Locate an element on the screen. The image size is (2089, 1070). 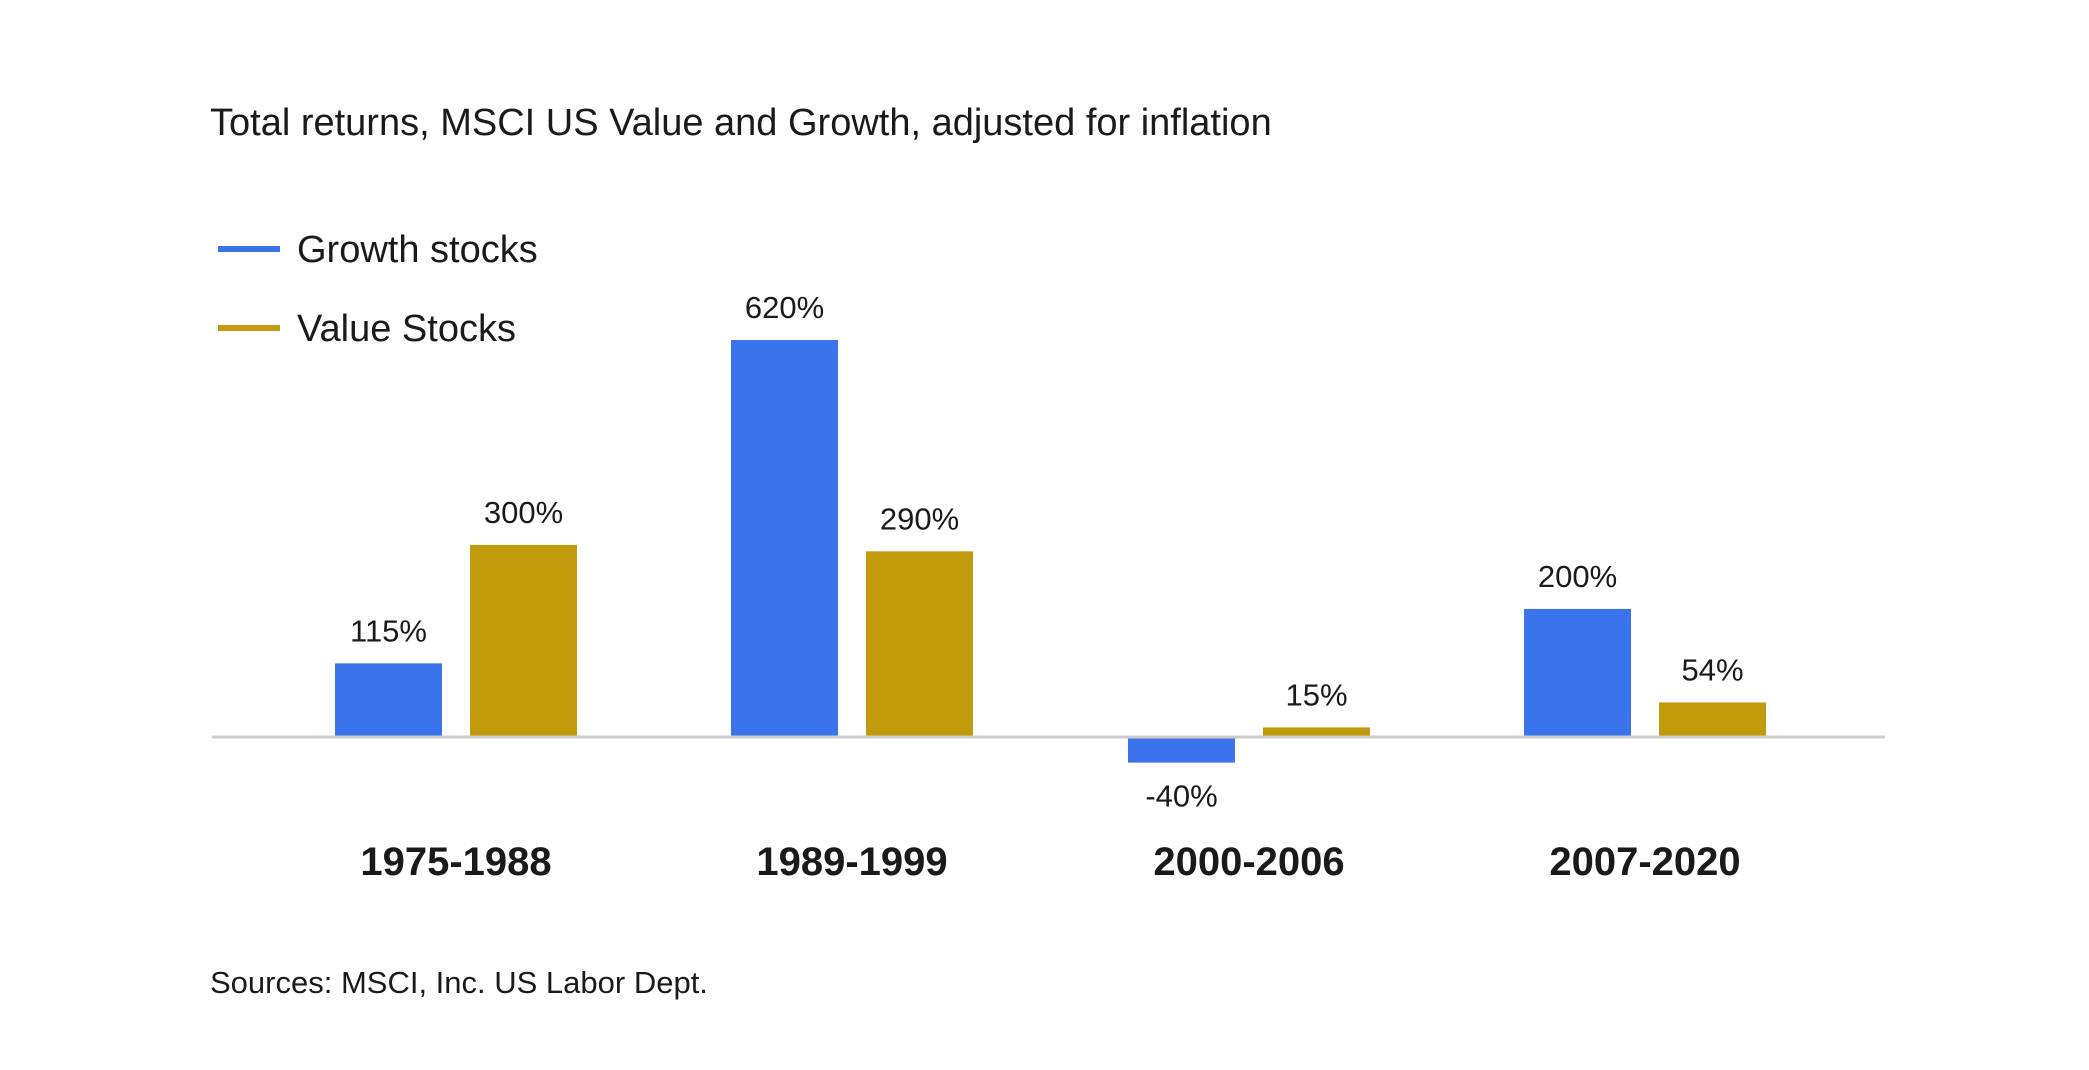
bar-growth-1989-1999 is located at coordinates (784, 538).